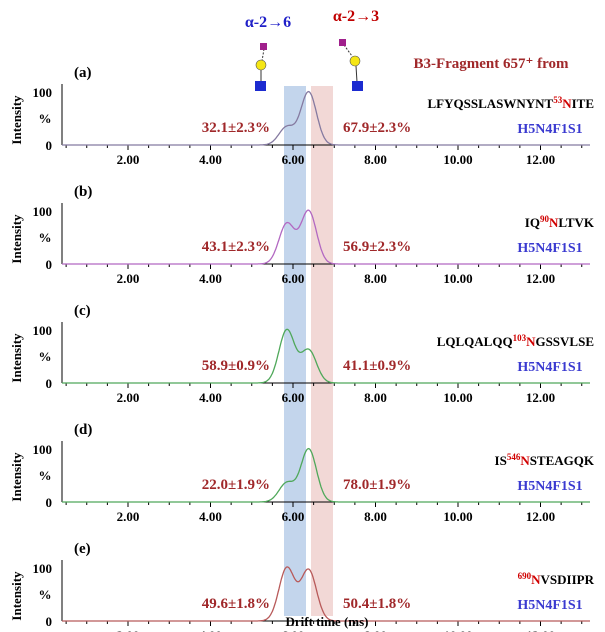 The image size is (605, 632). What do you see at coordinates (568, 579) in the screenshot?
I see `peptide-suffix: VSDIIPR` at bounding box center [568, 579].